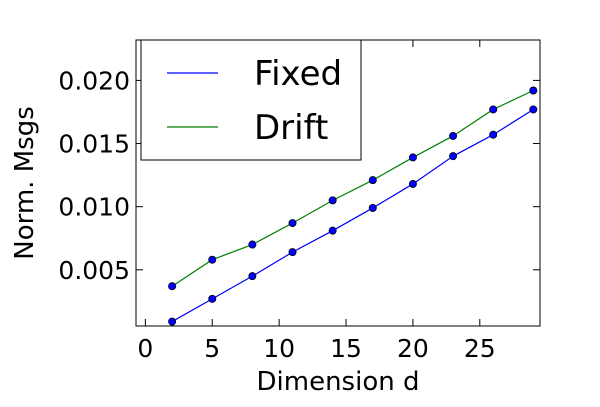 The height and width of the screenshot is (407, 600). I want to click on x-tick-label: 5, so click(212, 348).